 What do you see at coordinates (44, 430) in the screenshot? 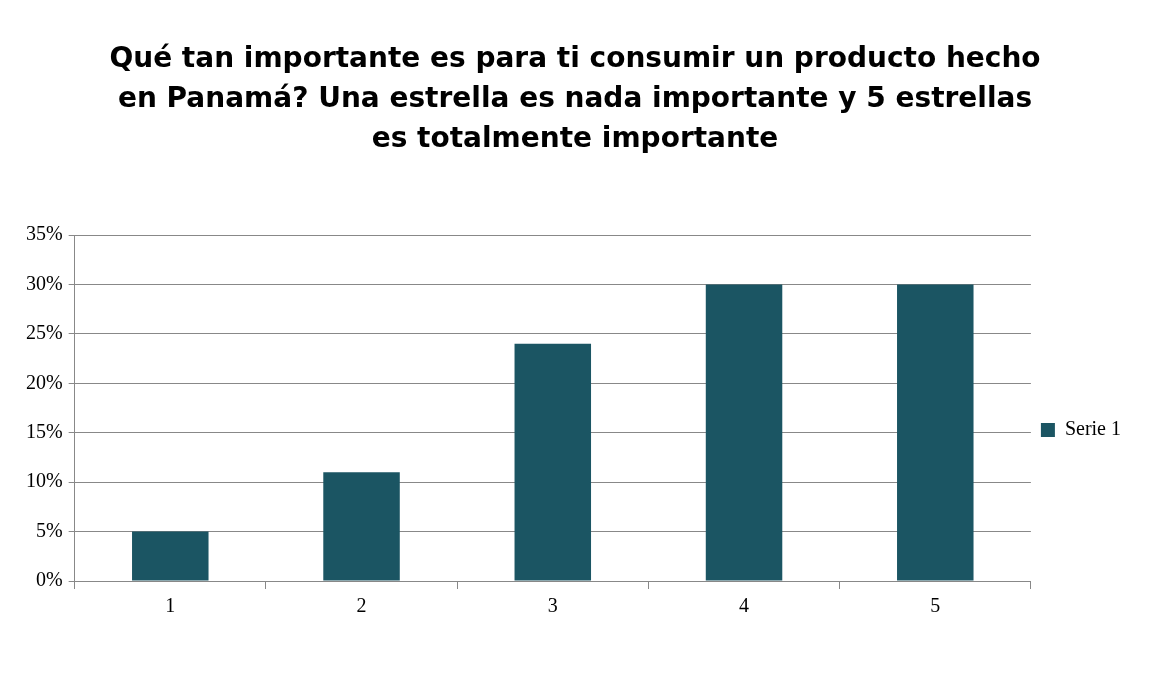
I see `y-tick-label: 15%` at bounding box center [44, 430].